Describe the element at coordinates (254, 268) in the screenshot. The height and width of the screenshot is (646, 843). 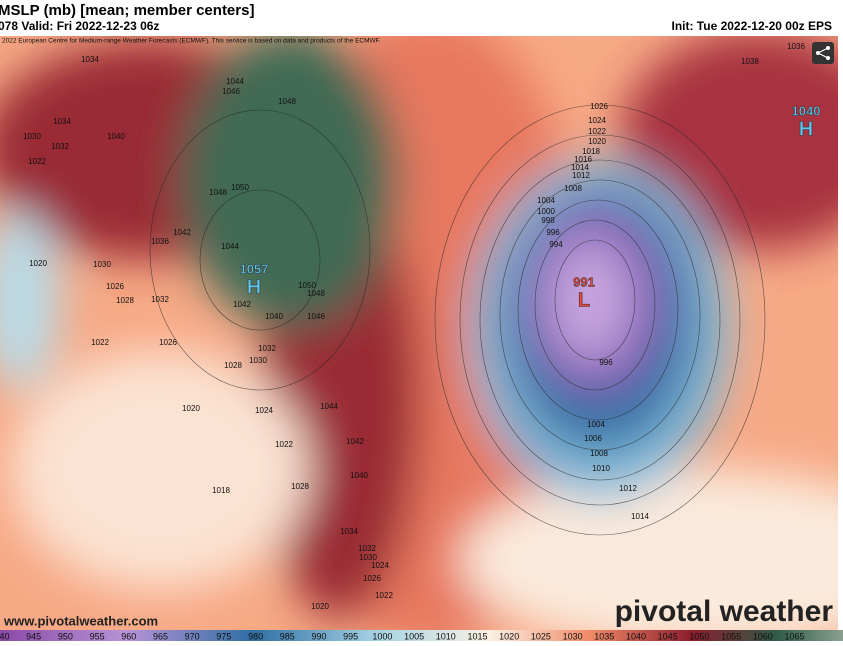
I see `center-value: 1057` at that location.